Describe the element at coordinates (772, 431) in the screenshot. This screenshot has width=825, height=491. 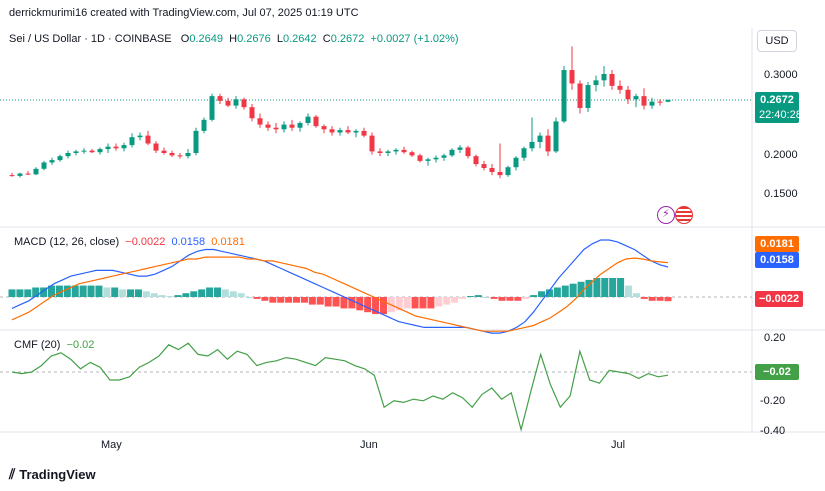
I see `cmf-tick-label: -0.40` at that location.